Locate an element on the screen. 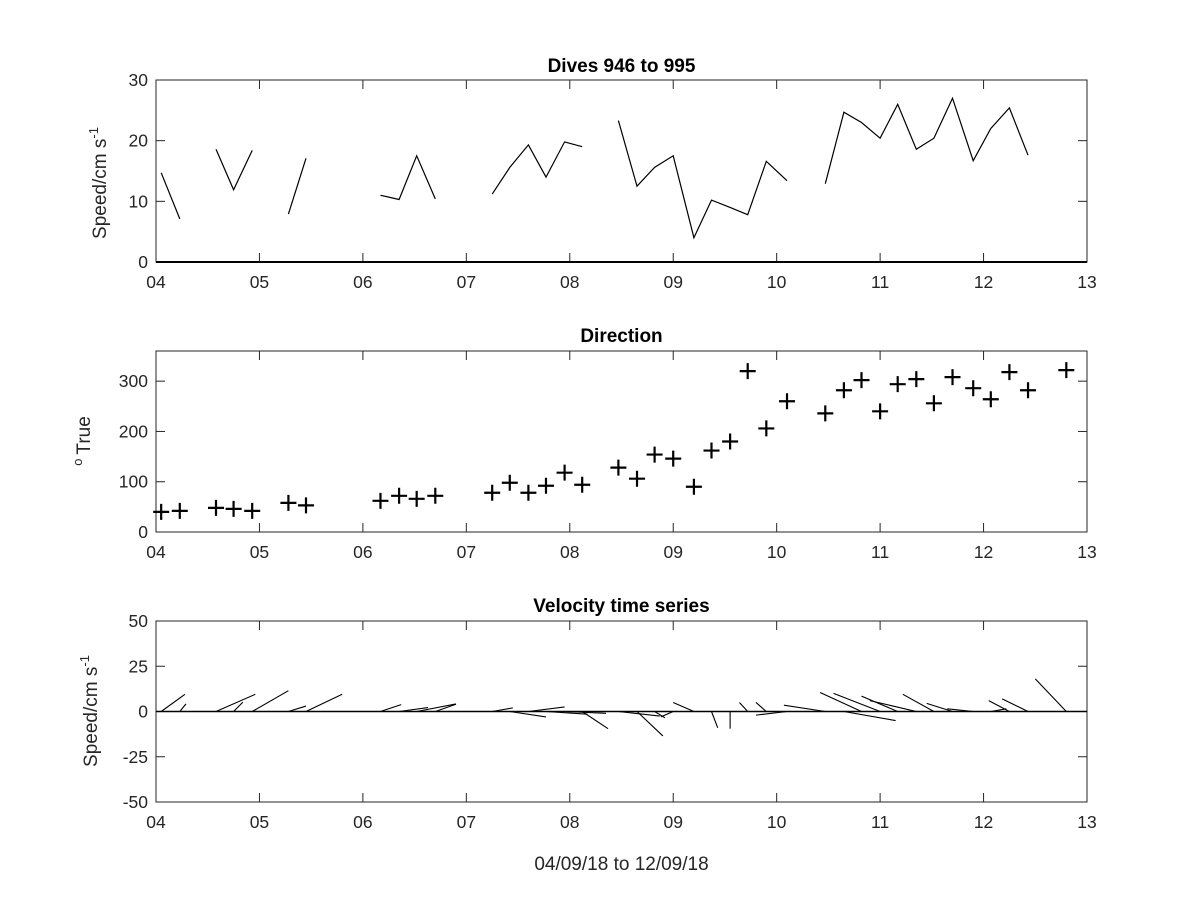  direction-y-axis-label: o True is located at coordinates (82, 441).